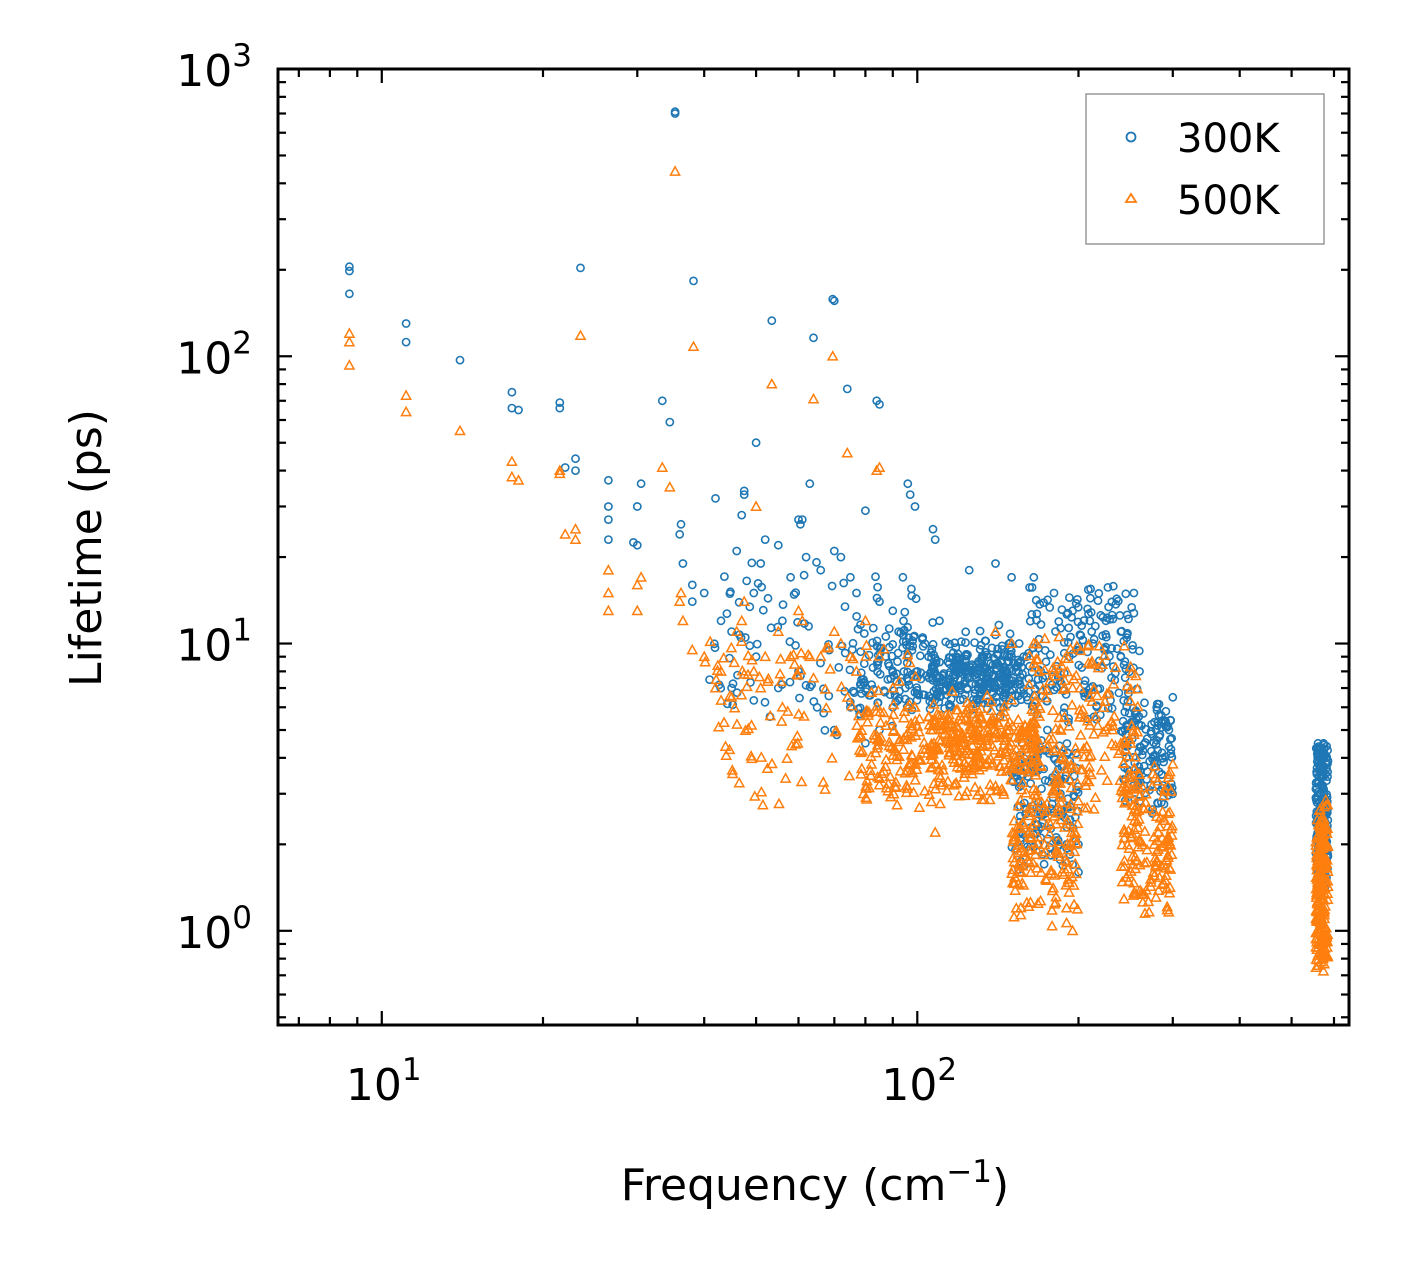 The width and height of the screenshot is (1408, 1275). I want to click on x-tick-label: 102, so click(919, 1081).